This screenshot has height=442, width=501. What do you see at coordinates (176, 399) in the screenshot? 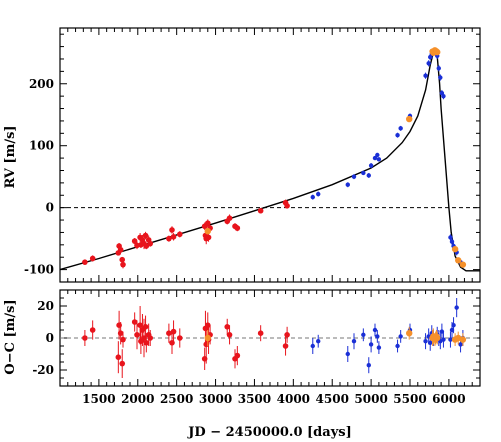
I see `x-tick-label: 2500` at bounding box center [176, 399].